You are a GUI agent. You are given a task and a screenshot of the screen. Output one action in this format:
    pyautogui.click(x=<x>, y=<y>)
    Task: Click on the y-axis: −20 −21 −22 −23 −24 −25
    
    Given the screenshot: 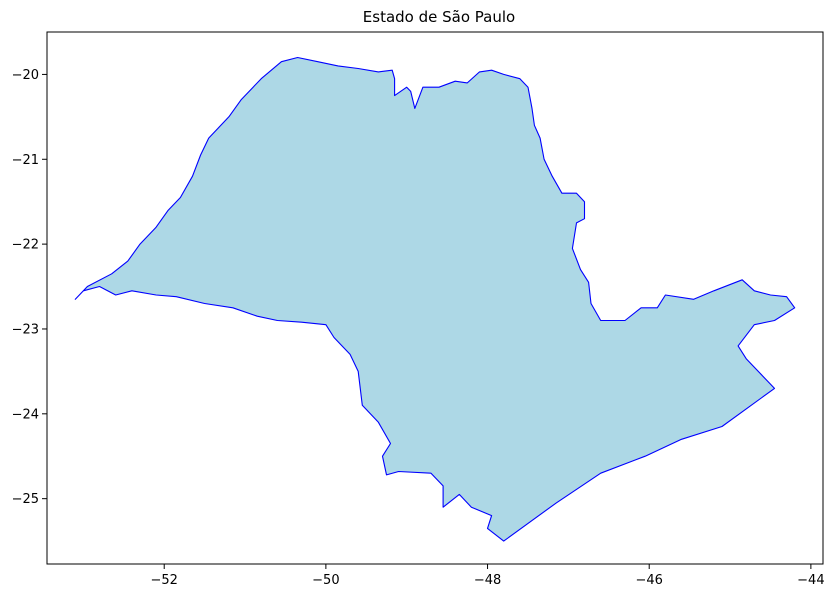 What is the action you would take?
    pyautogui.click(x=29, y=287)
    